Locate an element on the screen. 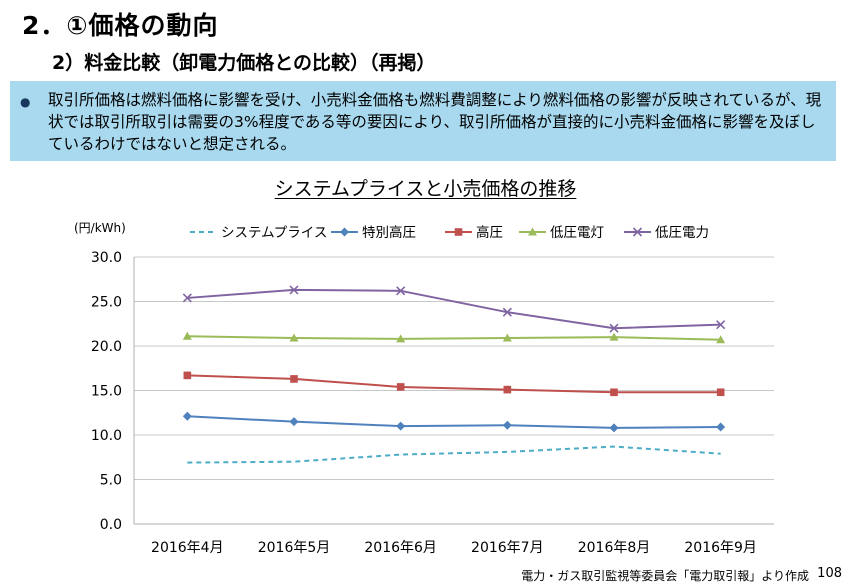  y-unit-label: (円/kWh) is located at coordinates (100, 228).